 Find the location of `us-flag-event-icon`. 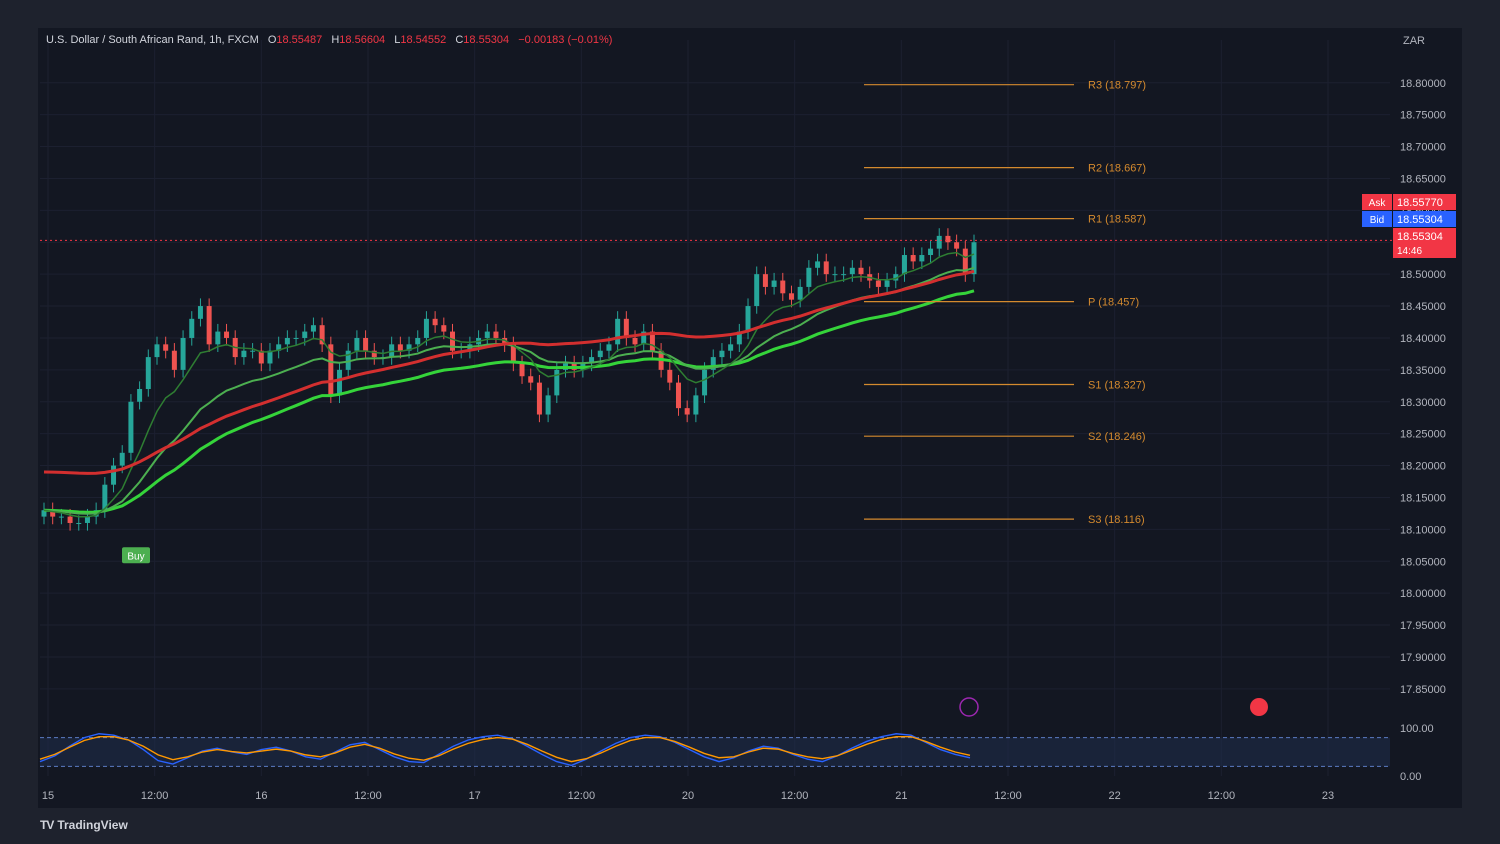

us-flag-event-icon is located at coordinates (1259, 707).